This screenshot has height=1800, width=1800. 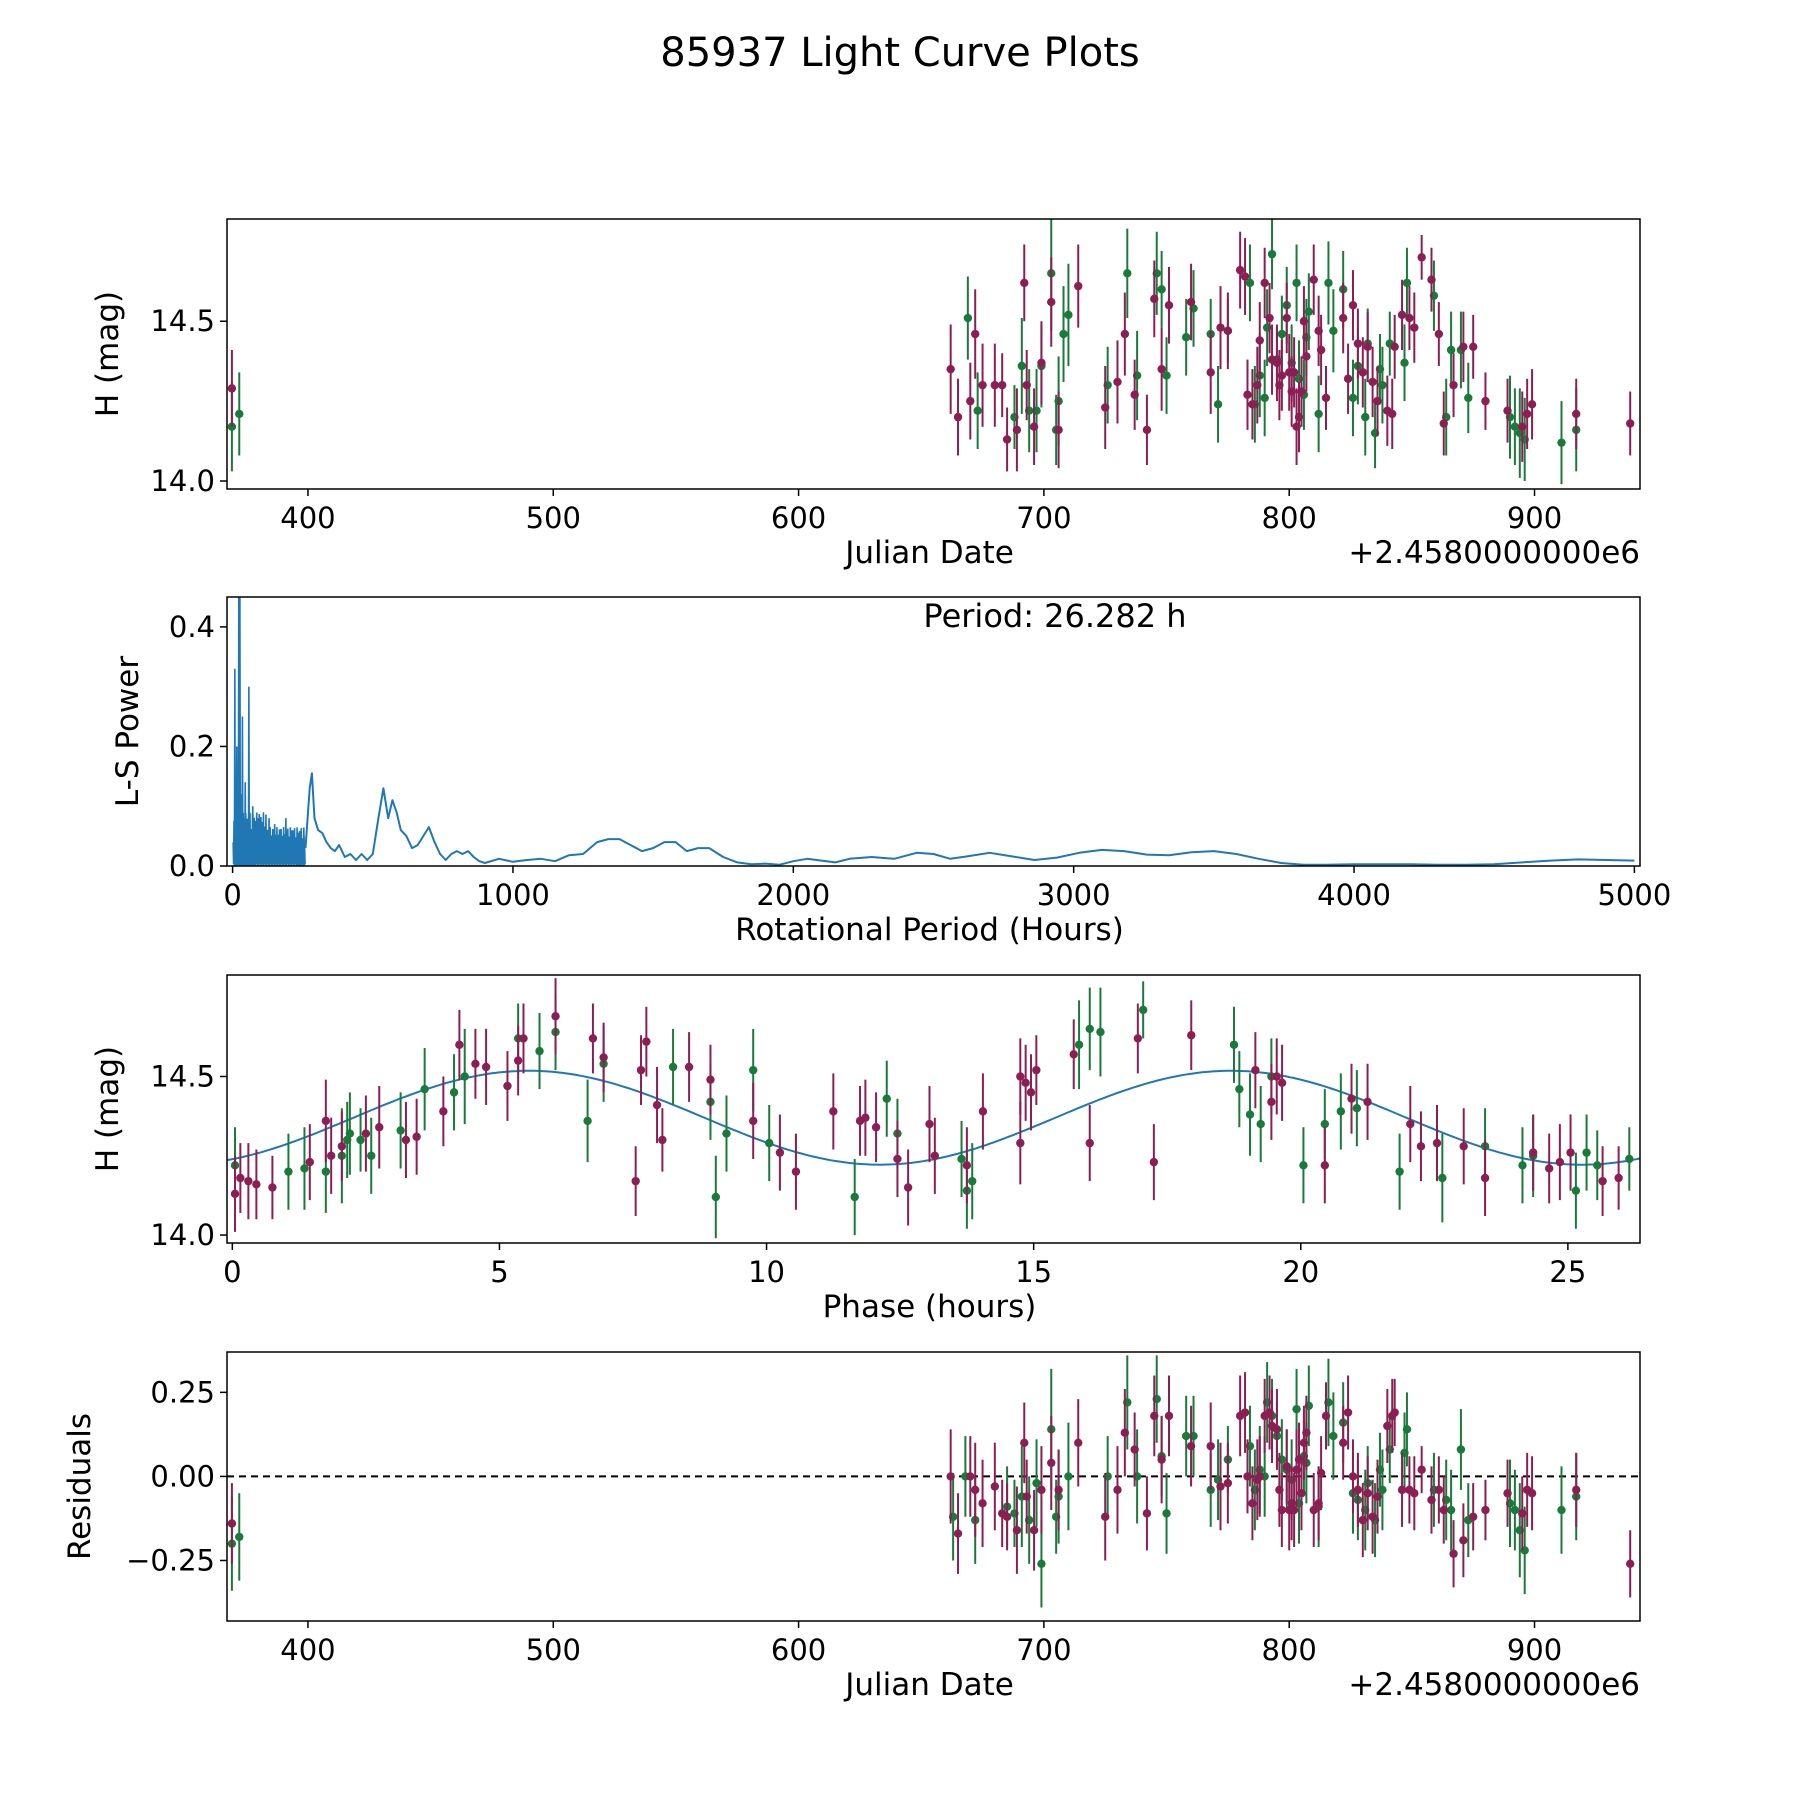 What do you see at coordinates (192, 866) in the screenshot?
I see `y-tick-label: 0.0` at bounding box center [192, 866].